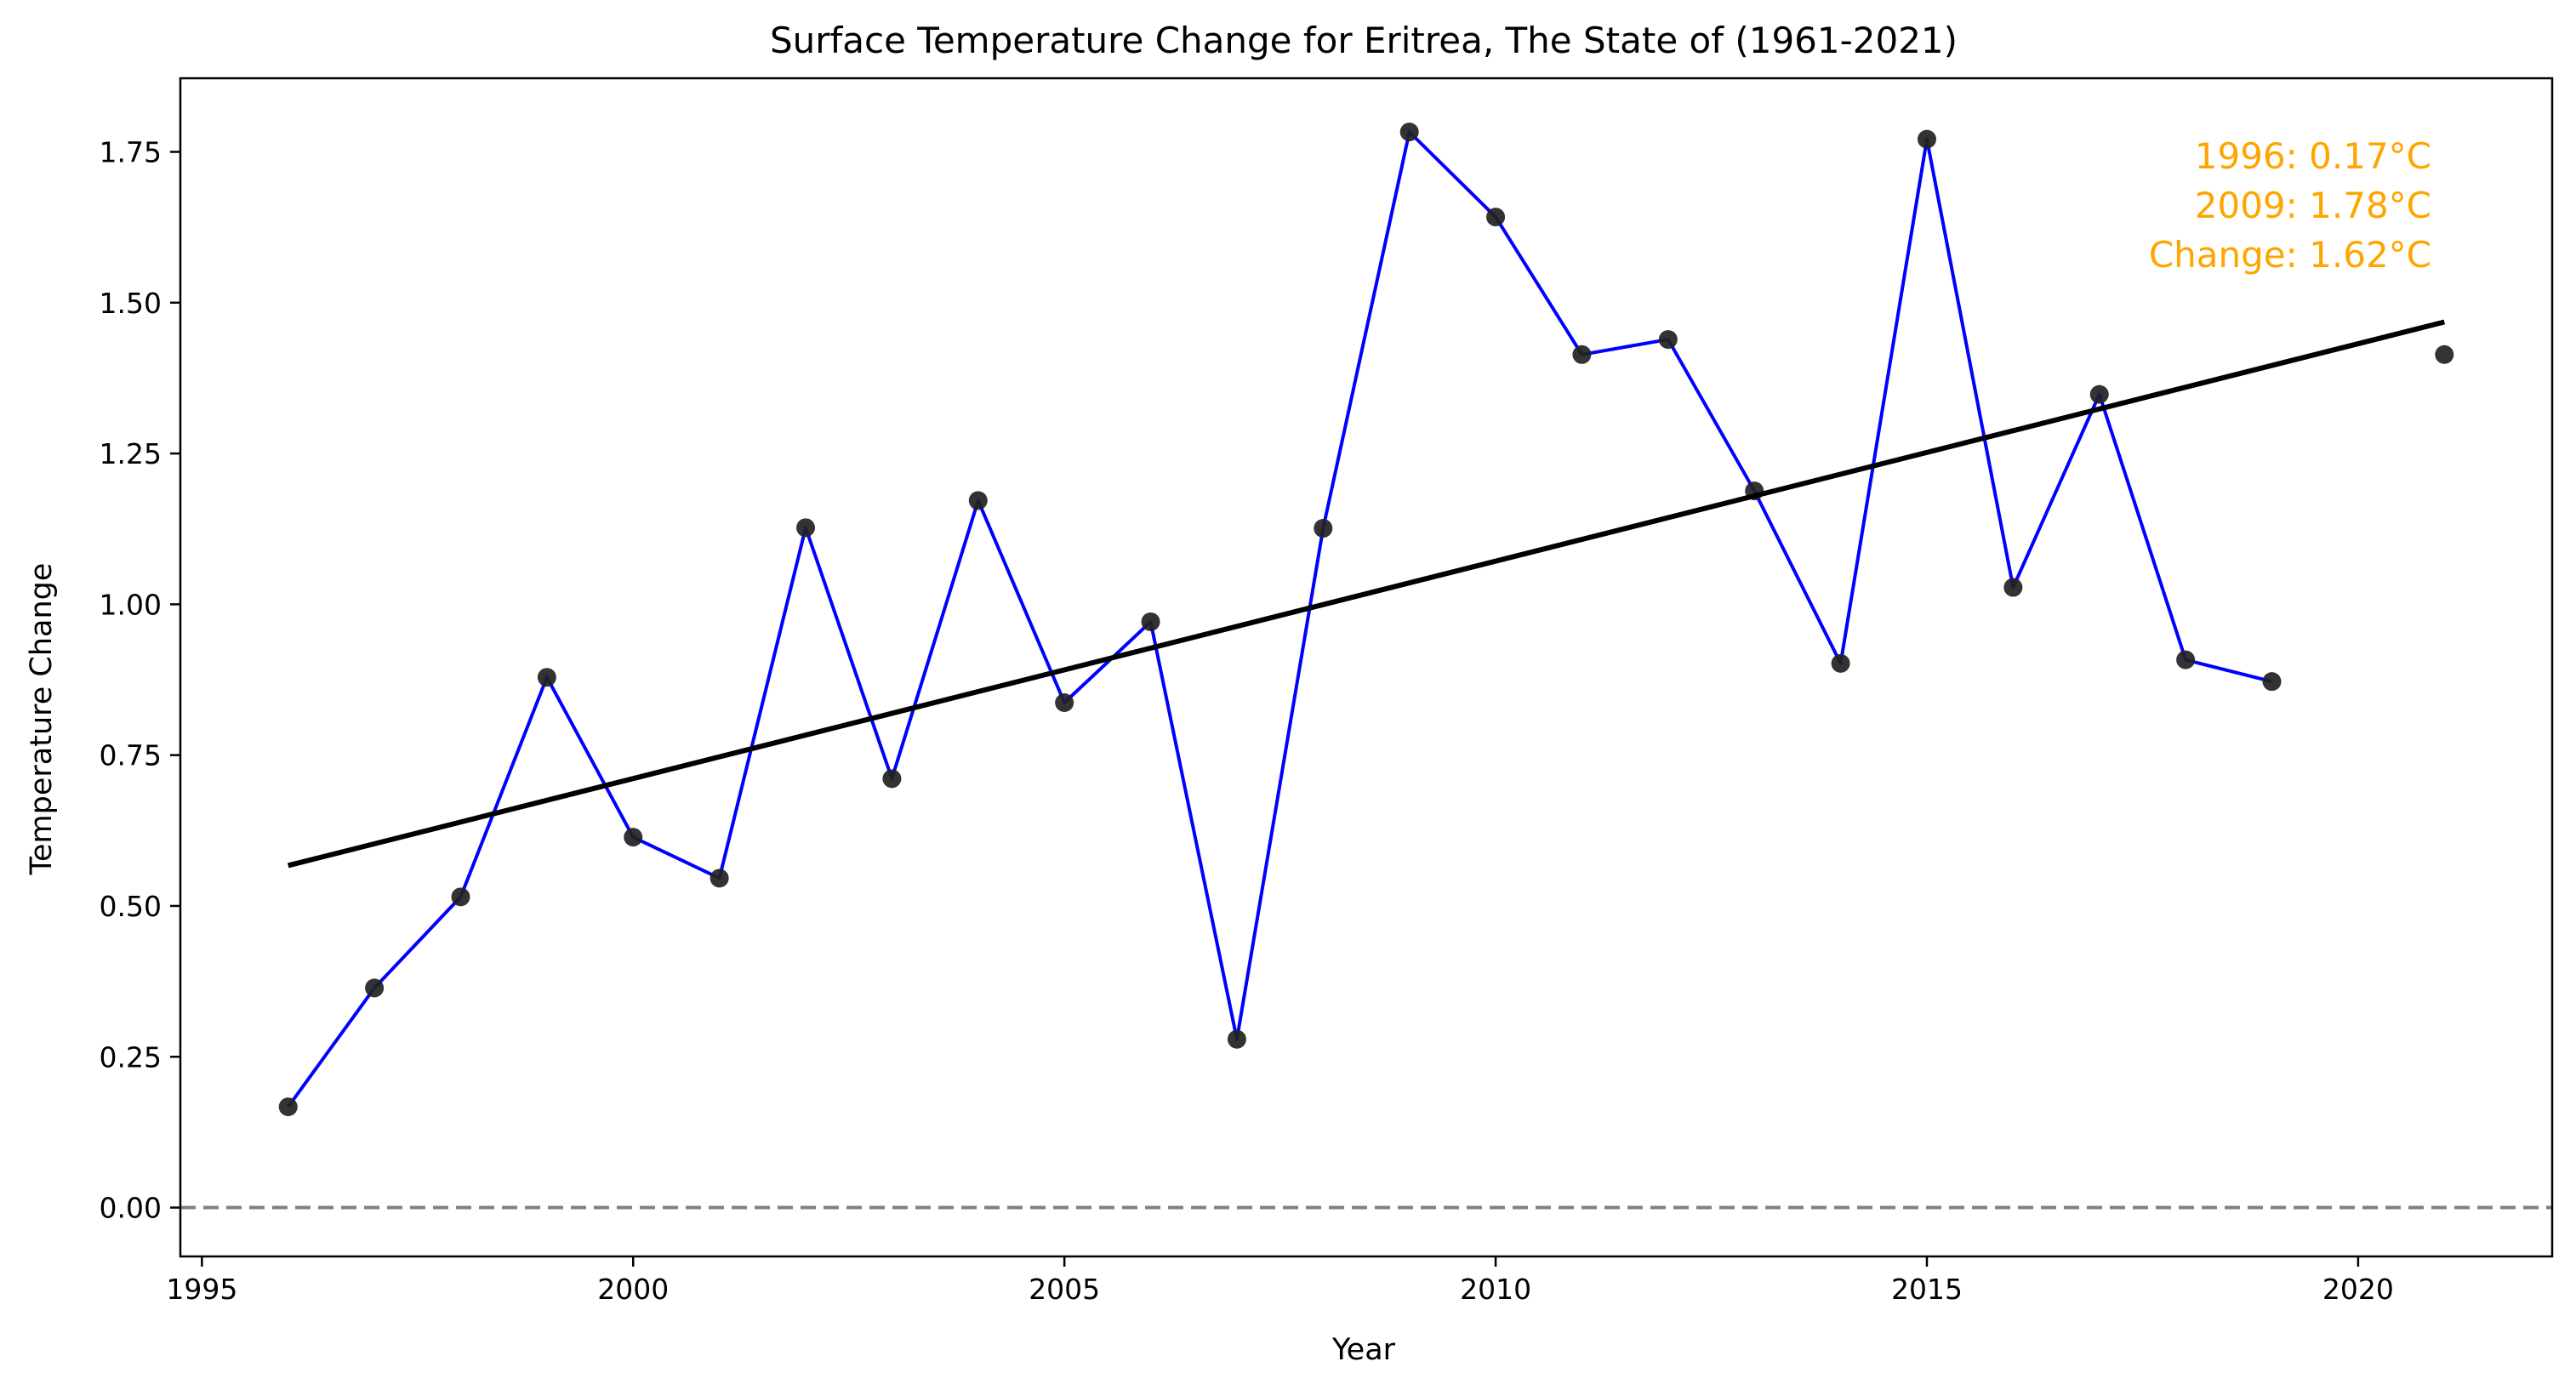 This screenshot has width=2576, height=1390. Describe the element at coordinates (634, 838) in the screenshot. I see `data-point-2000` at that location.